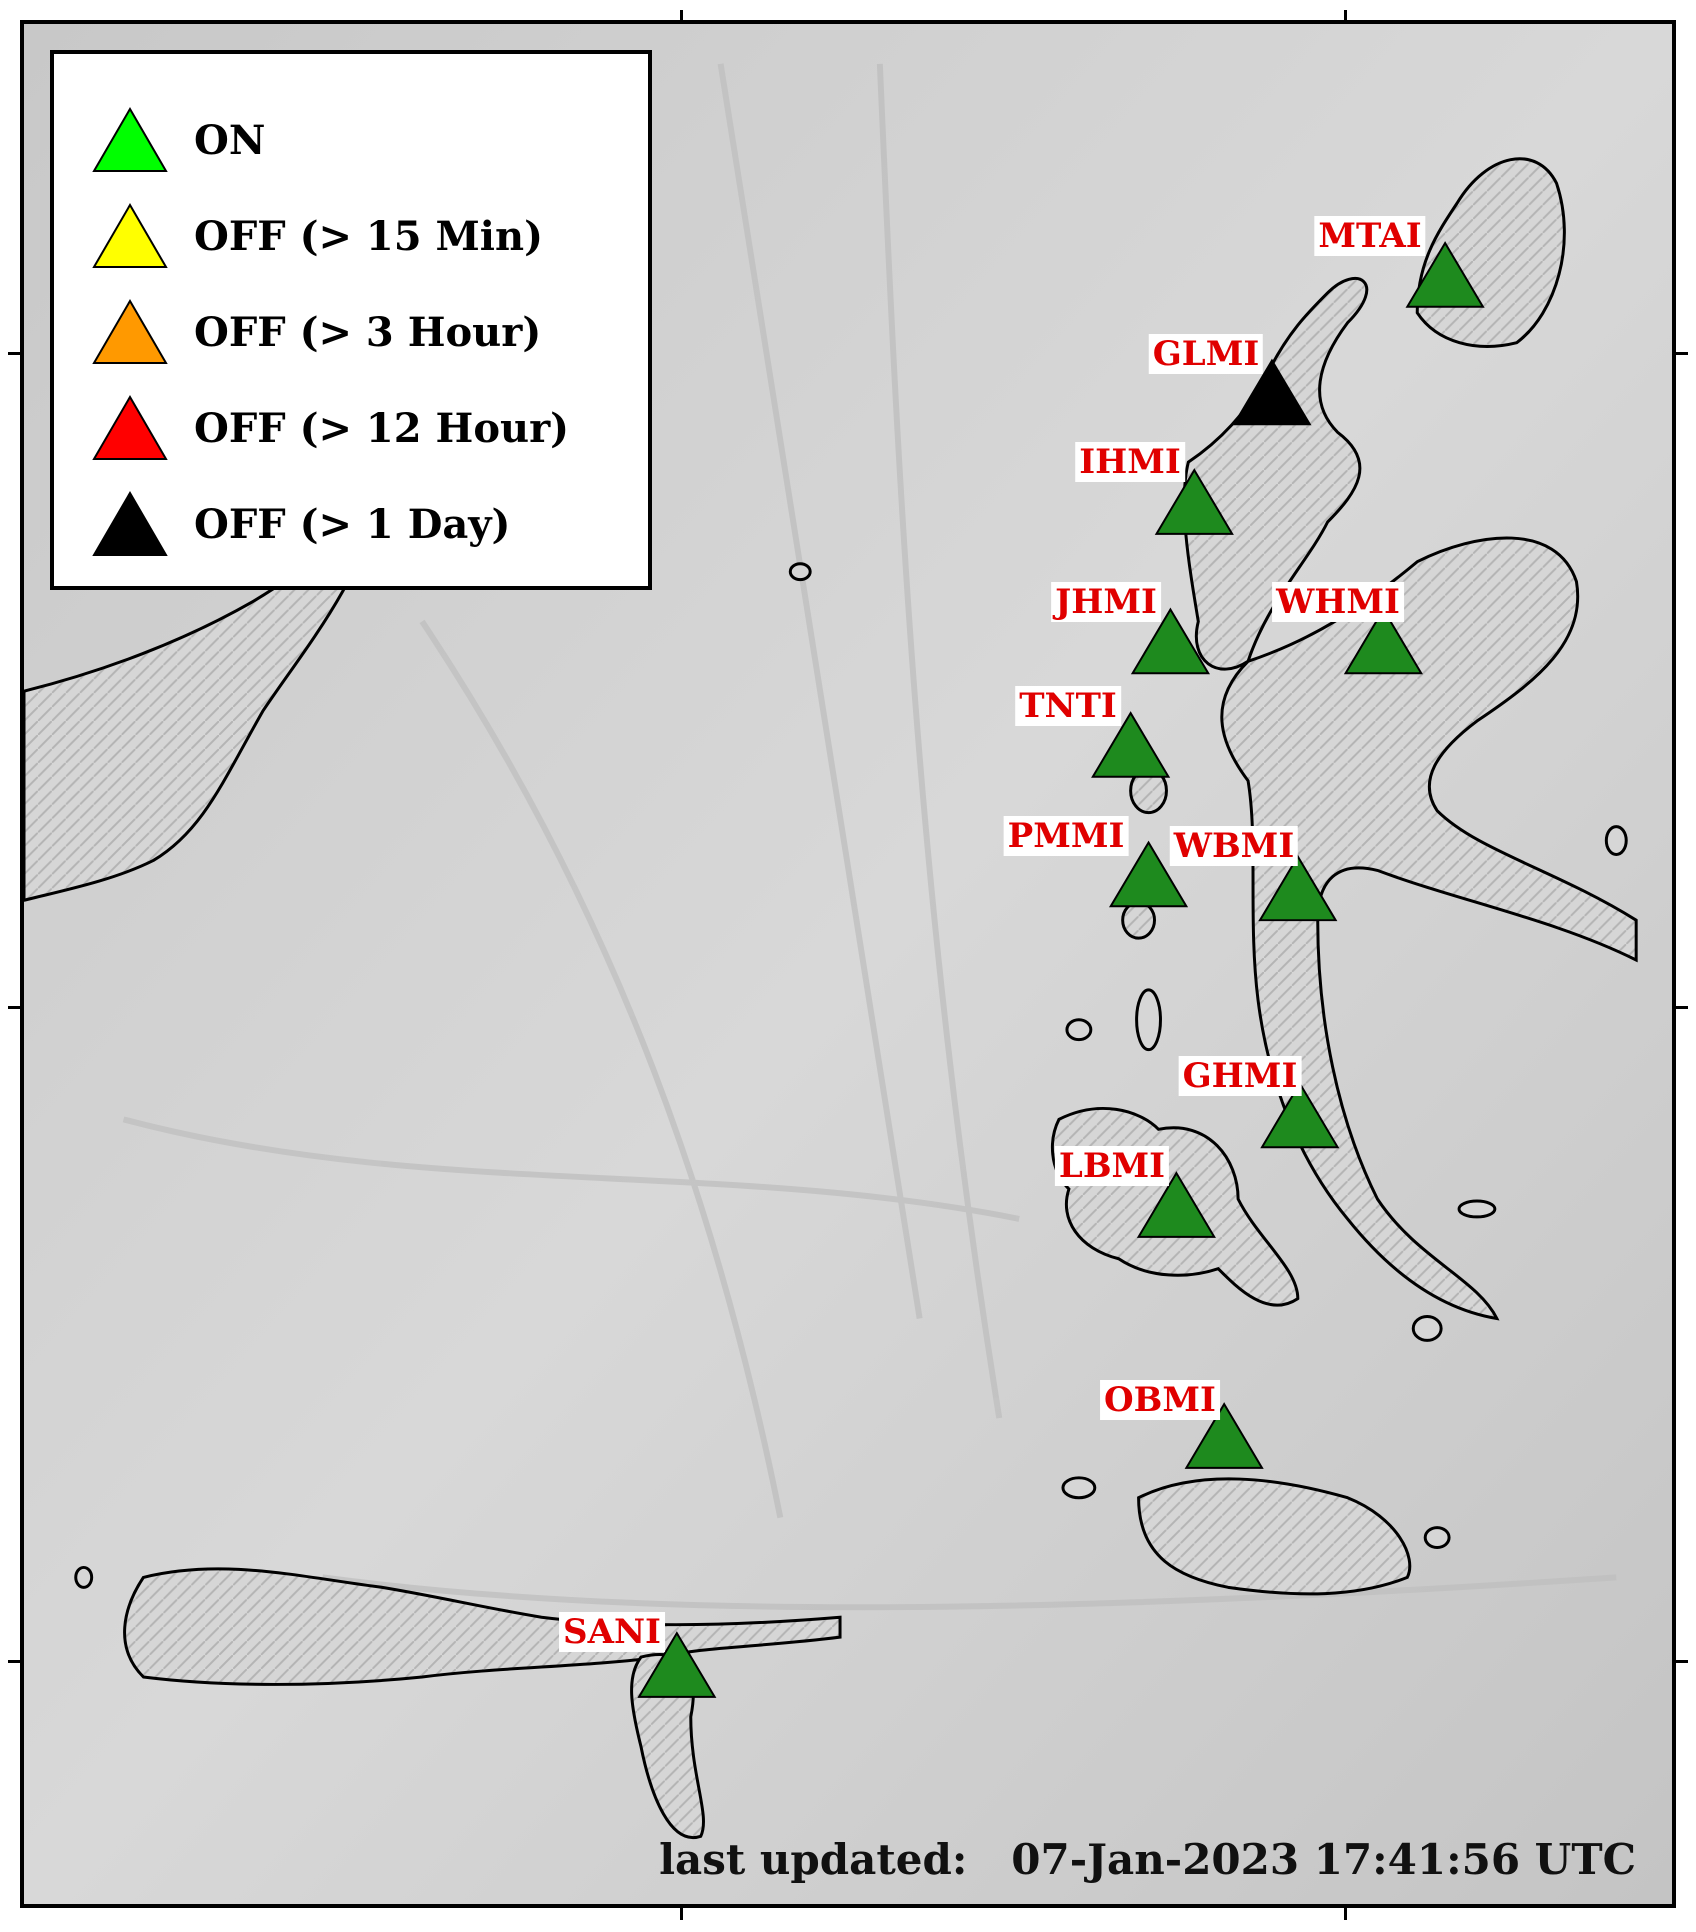  I want to click on station-label-sani: SANI, so click(612, 1632).